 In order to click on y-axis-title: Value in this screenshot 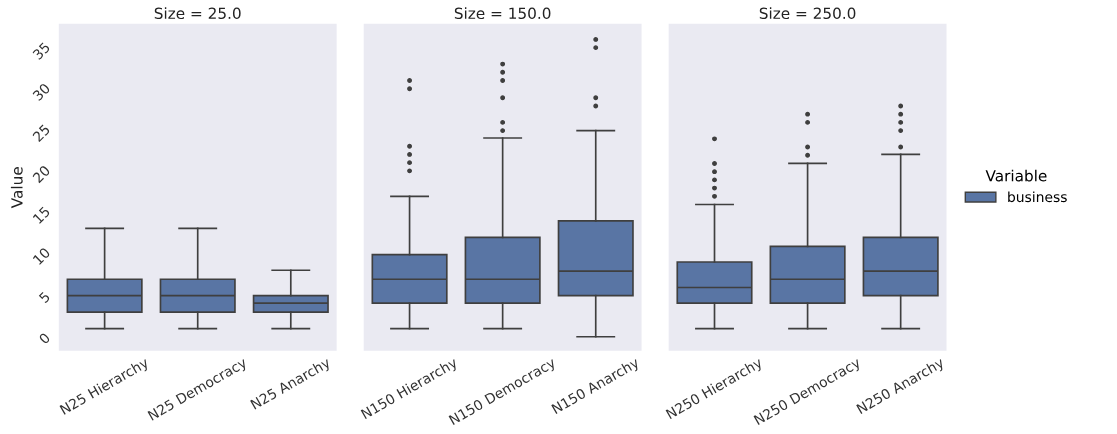, I will do `click(16, 188)`.